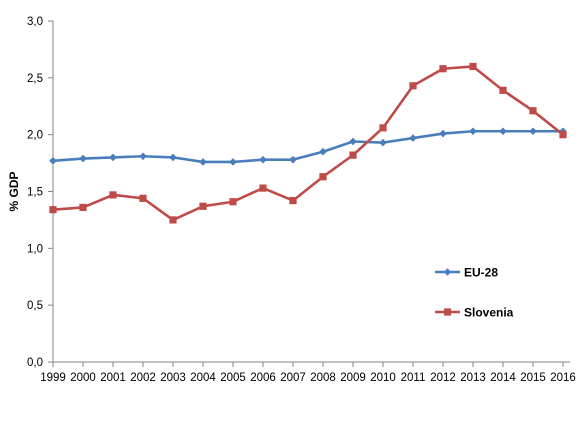  What do you see at coordinates (203, 378) in the screenshot?
I see `x-tick-label: 2004` at bounding box center [203, 378].